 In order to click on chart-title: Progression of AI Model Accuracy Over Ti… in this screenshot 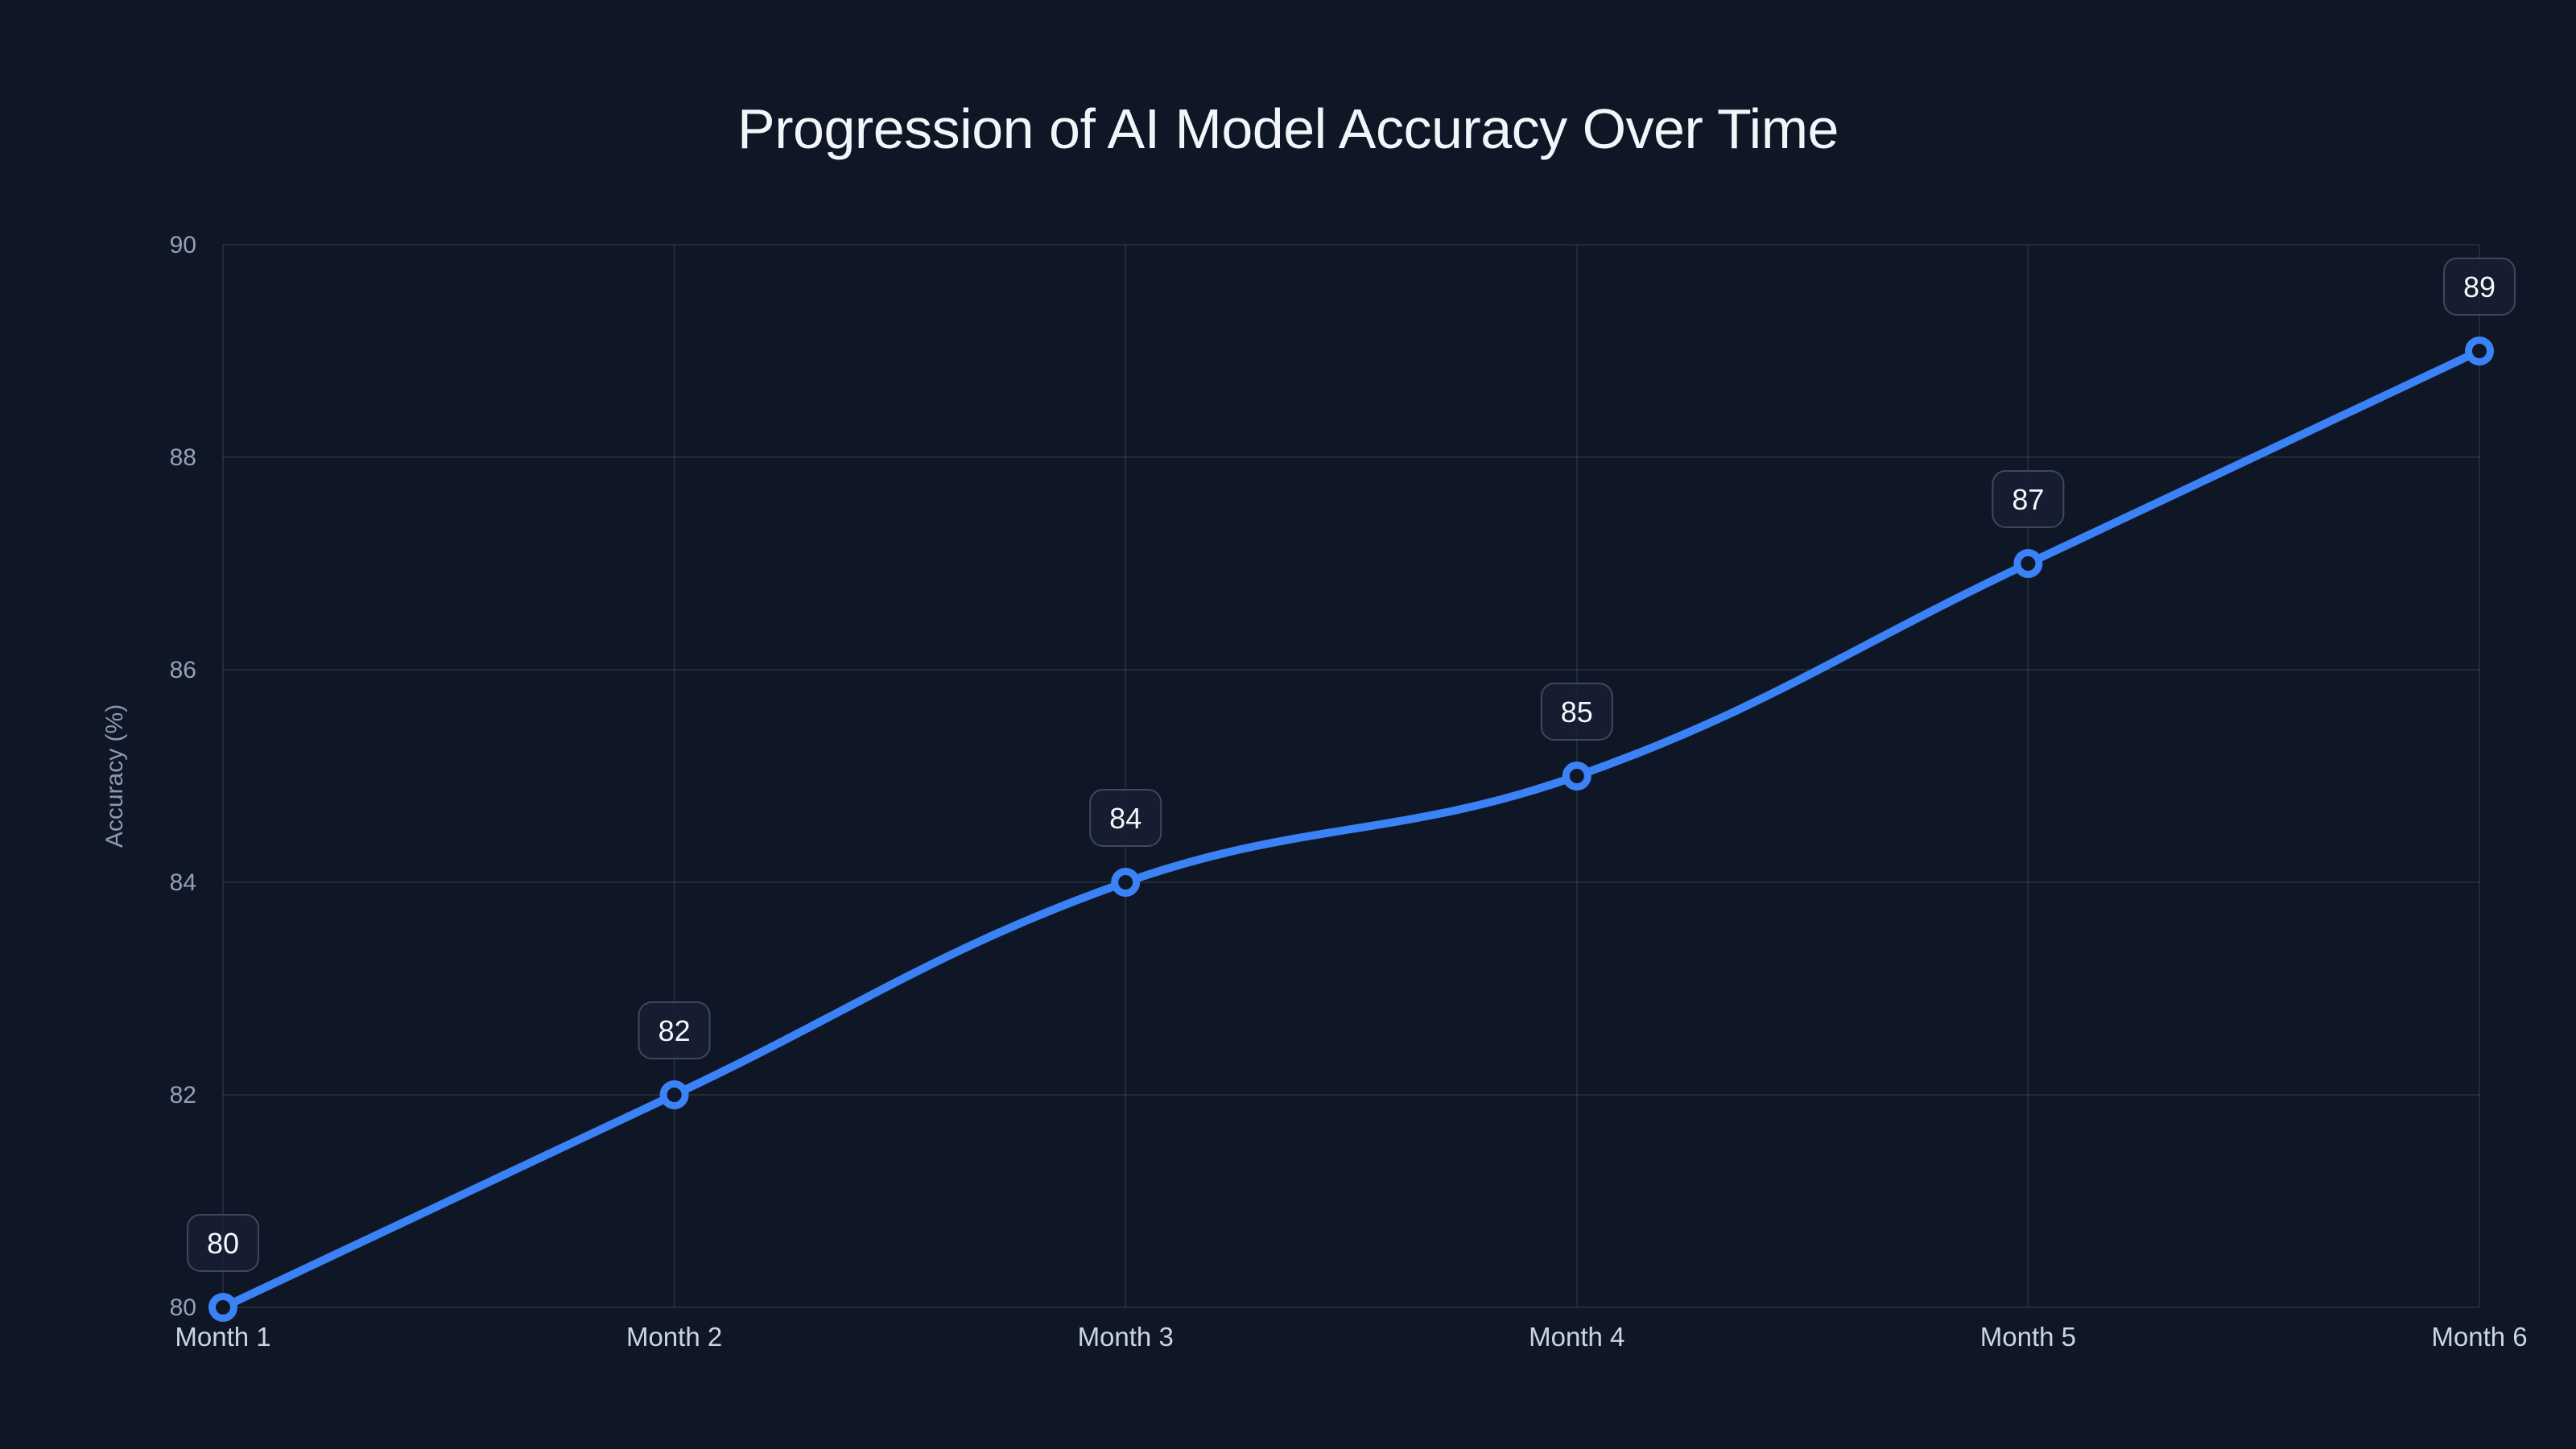, I will do `click(1288, 128)`.